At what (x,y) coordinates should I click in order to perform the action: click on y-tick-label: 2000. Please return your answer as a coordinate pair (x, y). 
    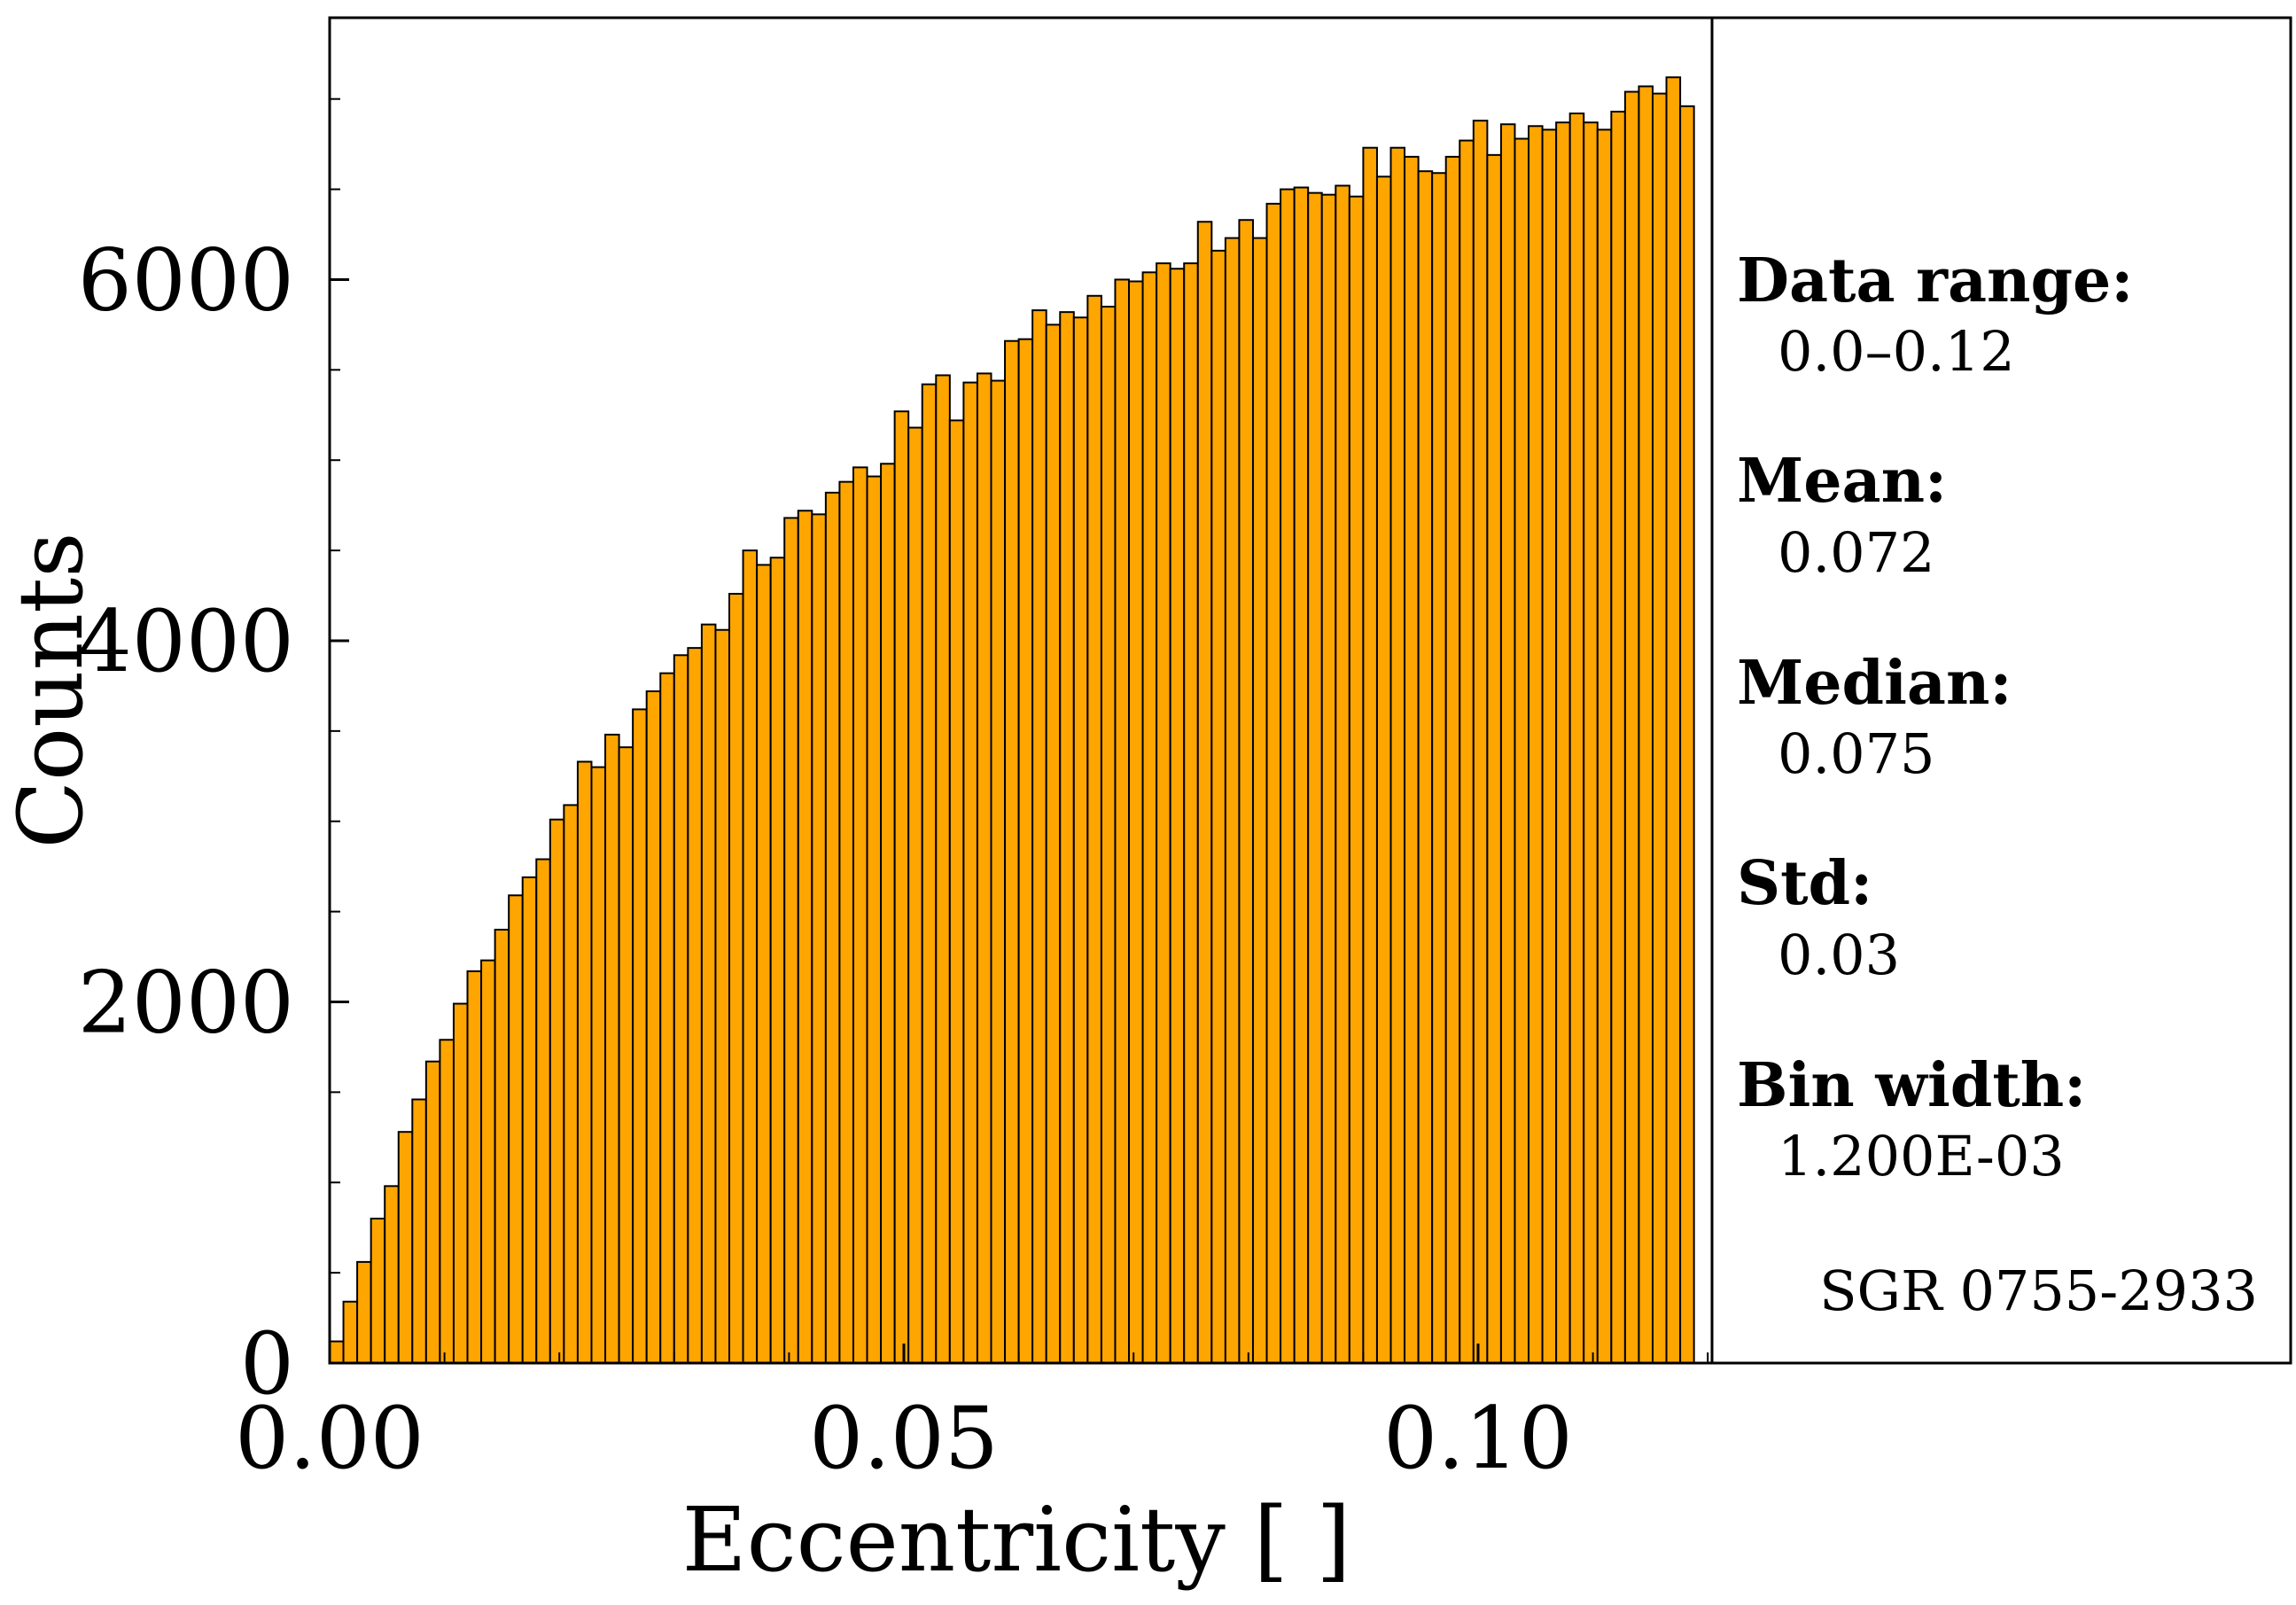
    Looking at the image, I should click on (186, 1003).